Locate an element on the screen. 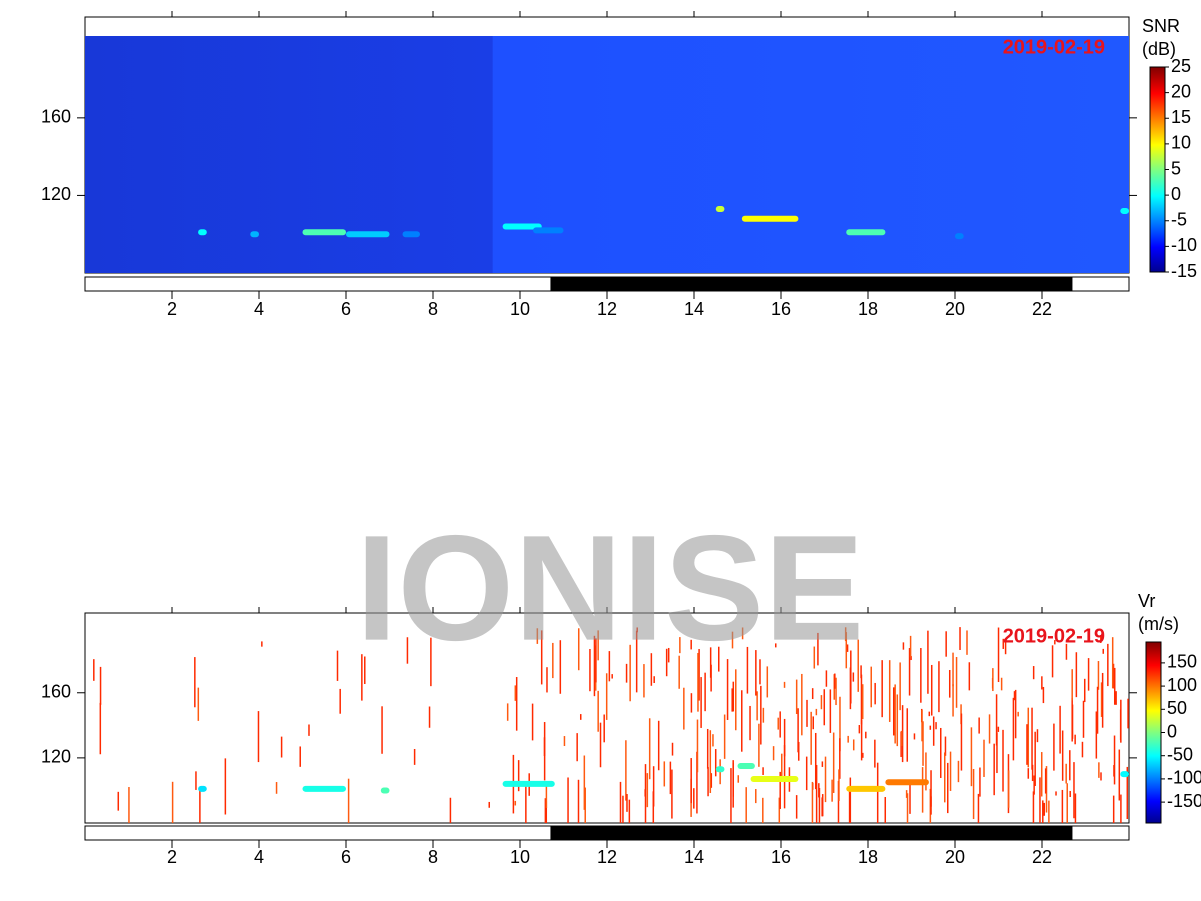  colorbar-tick-label: 5 is located at coordinates (1176, 168).